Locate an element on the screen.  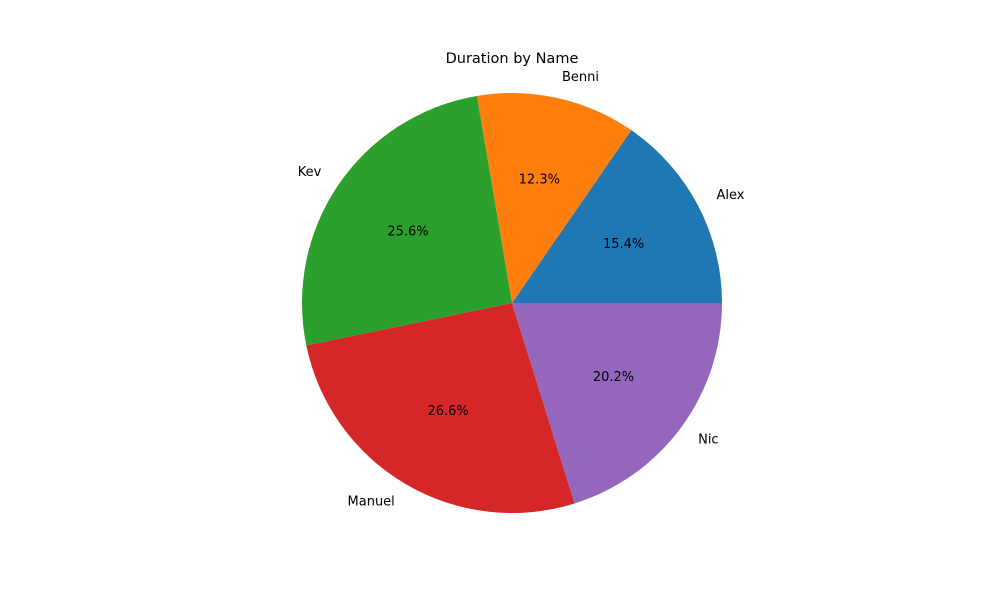
pie-slice-alex is located at coordinates (617, 216).